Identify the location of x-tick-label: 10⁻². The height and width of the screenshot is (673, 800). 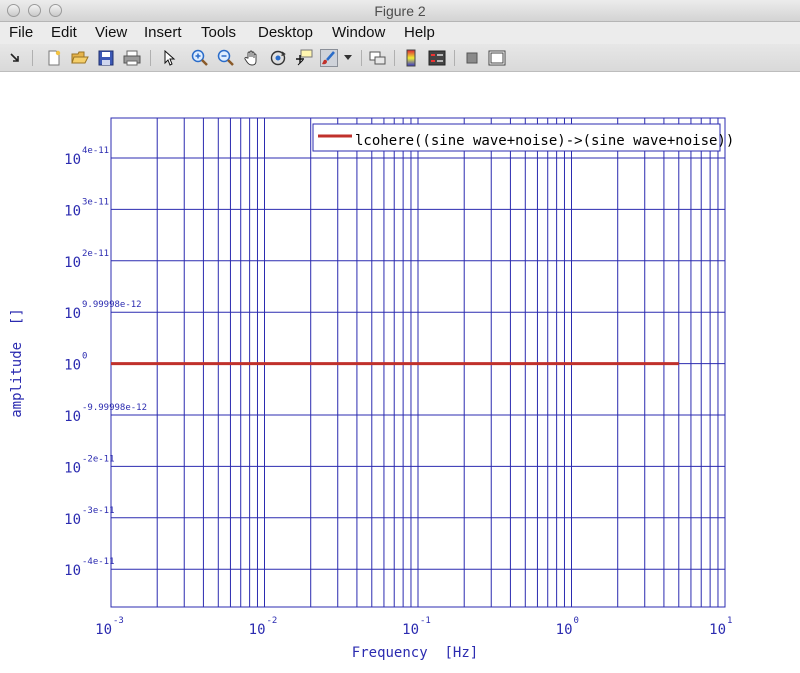
(263, 627).